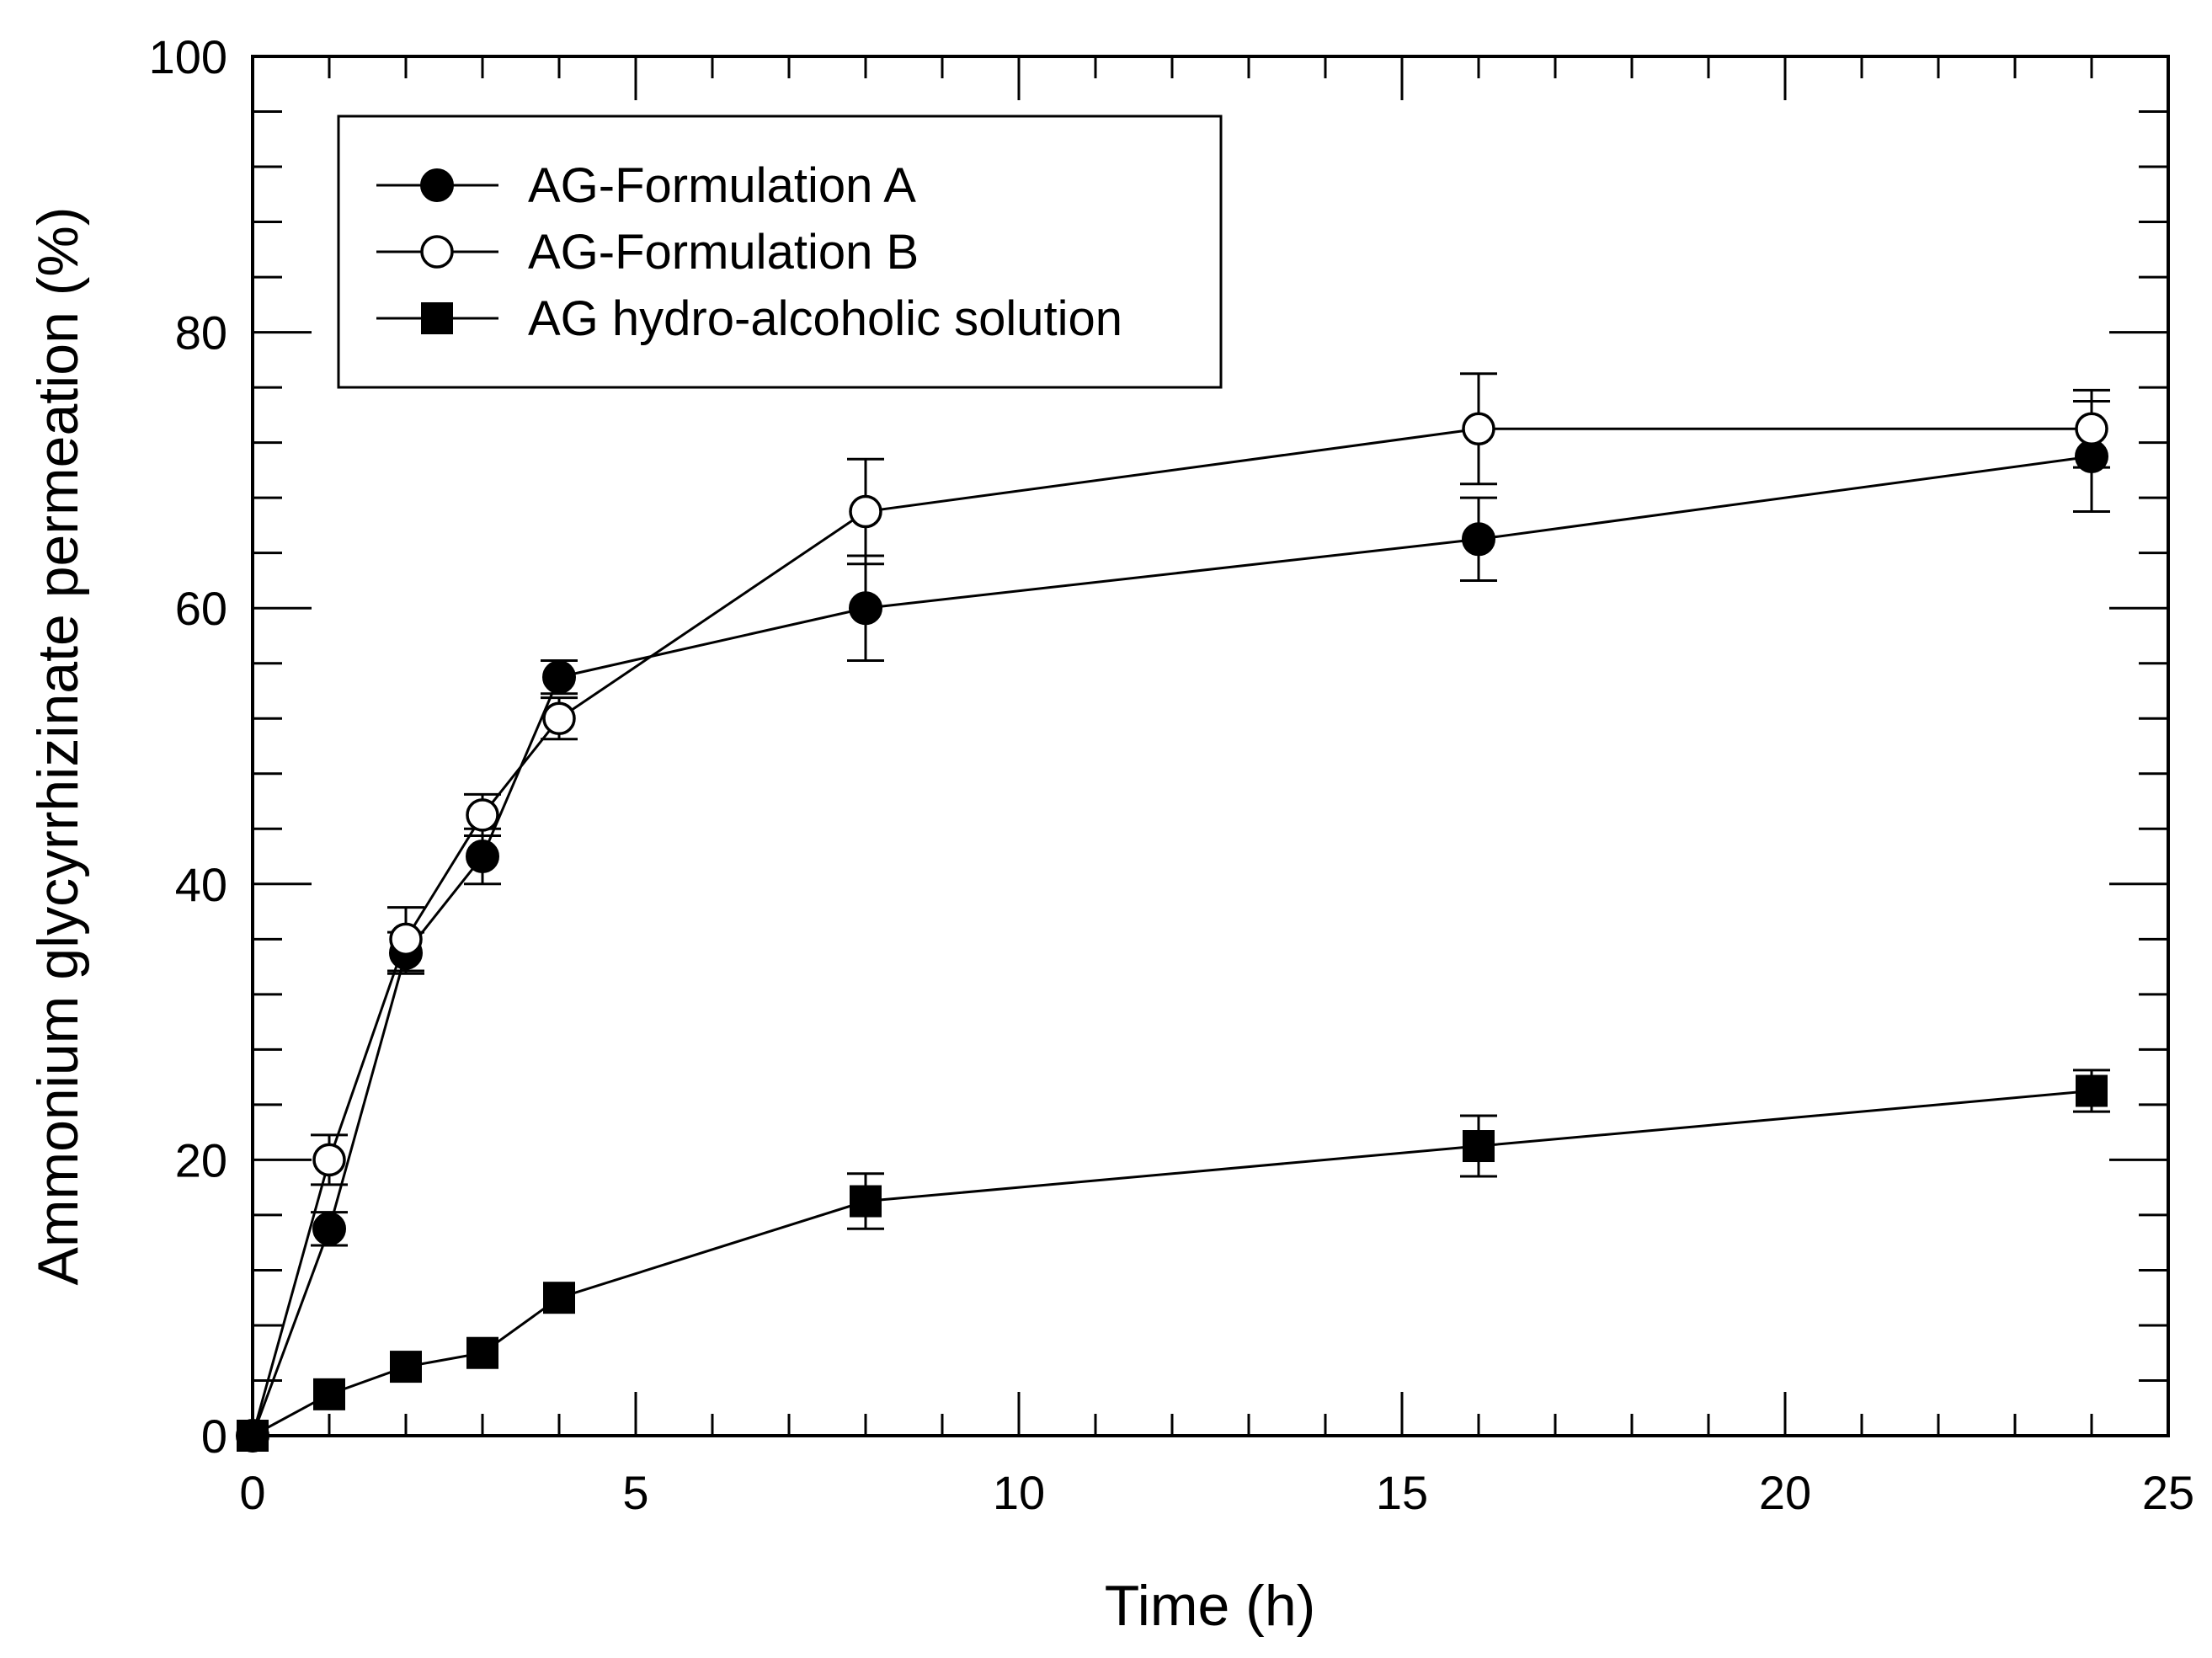  I want to click on x-tick-label: 5, so click(635, 1492).